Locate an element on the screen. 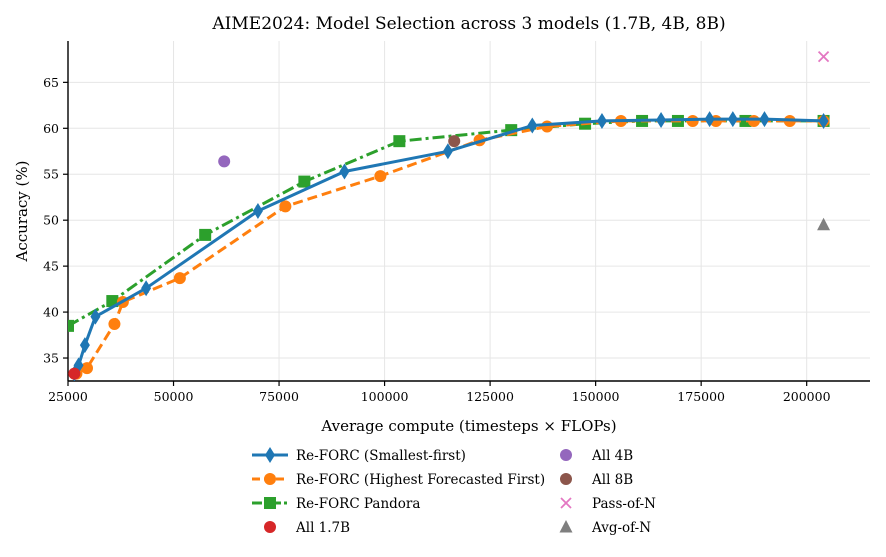  legend-entry: Re-FORC Pandora is located at coordinates (336, 504).